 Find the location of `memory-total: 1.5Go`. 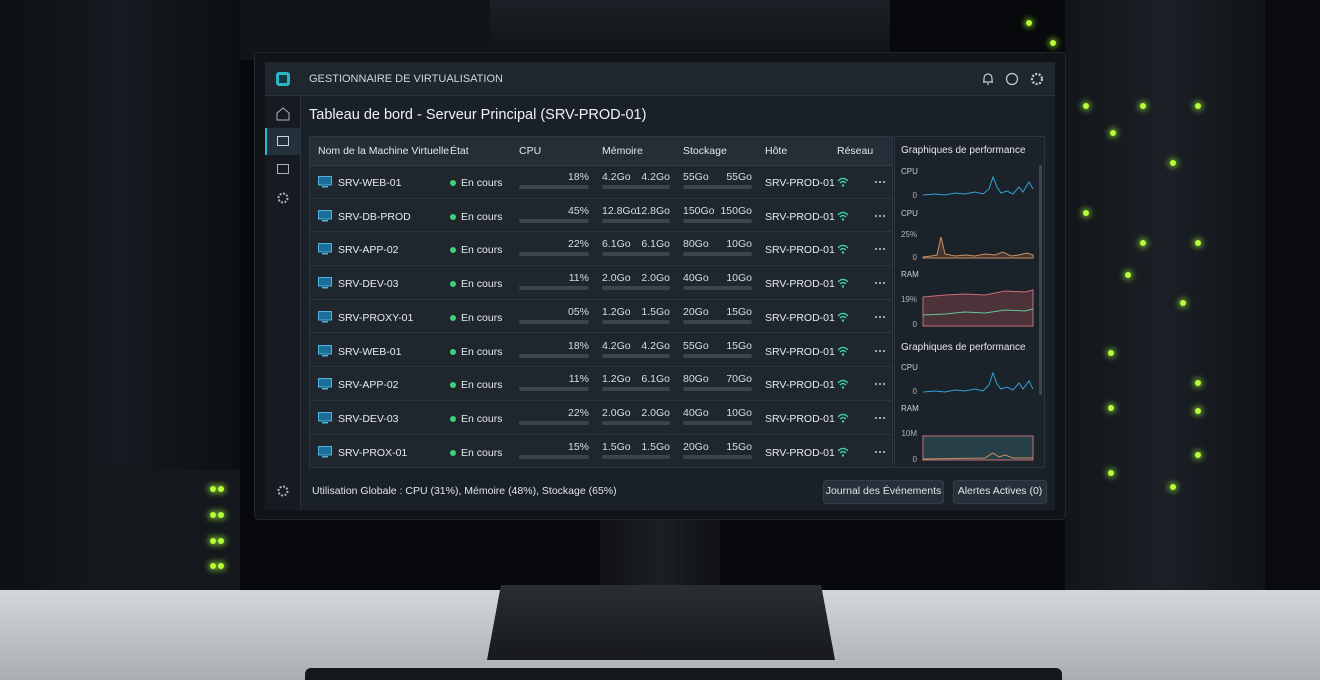

memory-total: 1.5Go is located at coordinates (655, 311).